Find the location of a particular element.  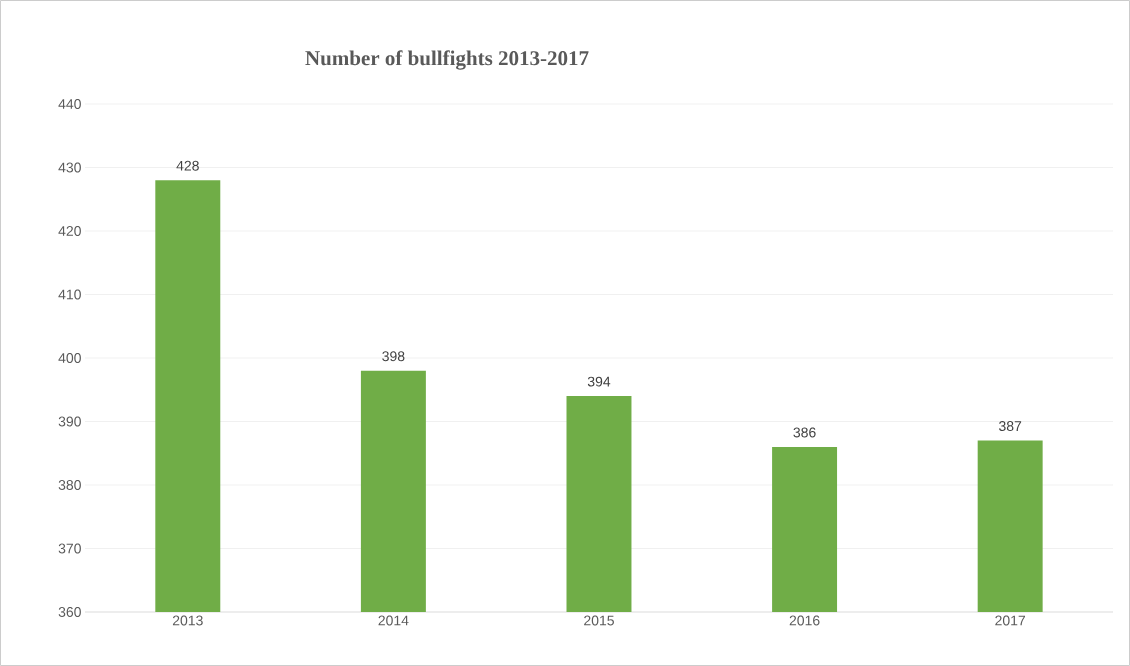

y-tick-label: 360 is located at coordinates (69, 612).